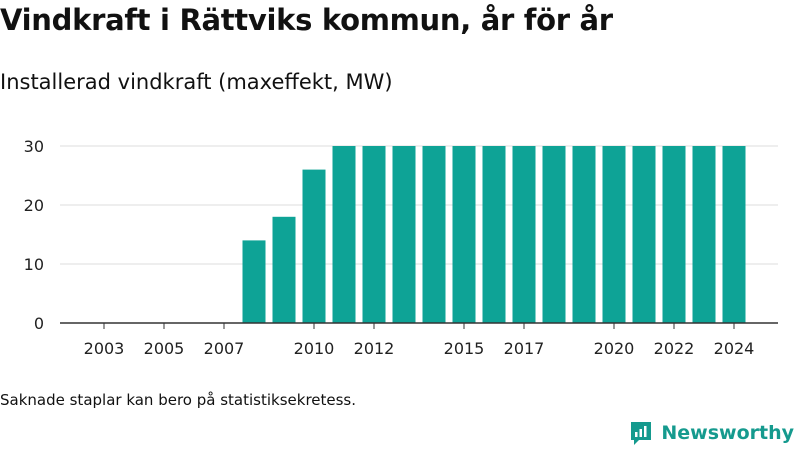 Image resolution: width=800 pixels, height=450 pixels. Describe the element at coordinates (104, 348) in the screenshot. I see `x-tick-label: 2003` at that location.